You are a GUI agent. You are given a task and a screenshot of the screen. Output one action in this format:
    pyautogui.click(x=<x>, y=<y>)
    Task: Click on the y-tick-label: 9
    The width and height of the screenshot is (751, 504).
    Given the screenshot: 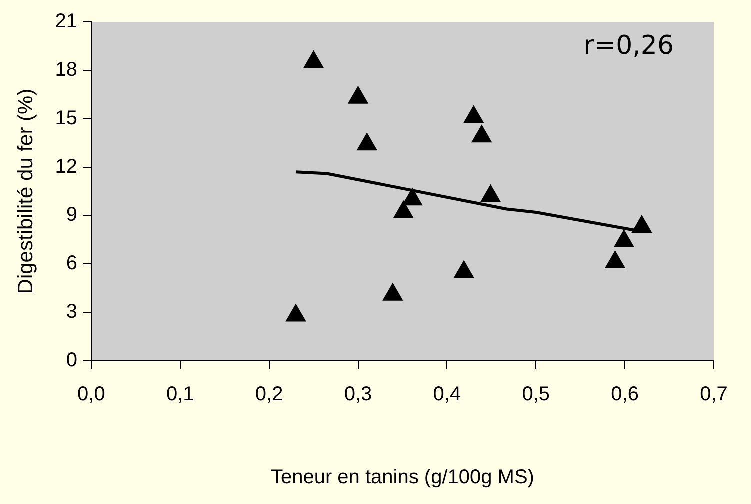 What is the action you would take?
    pyautogui.click(x=72, y=215)
    